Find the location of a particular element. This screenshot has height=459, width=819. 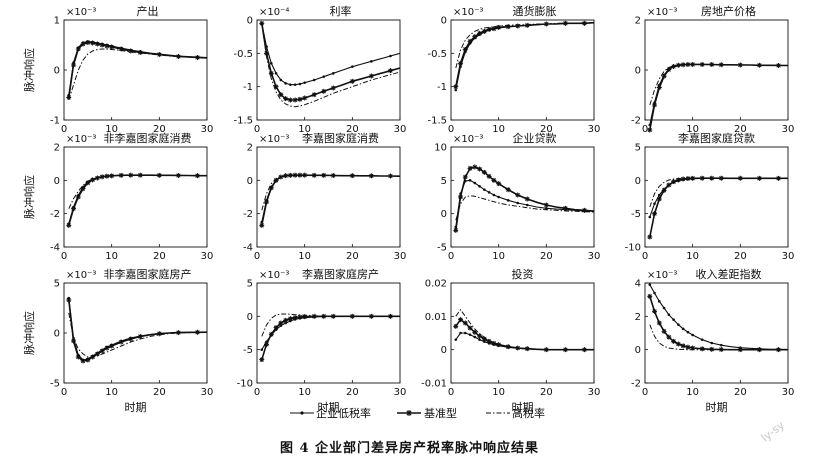

y-tick-label: 10 is located at coordinates (440, 148).